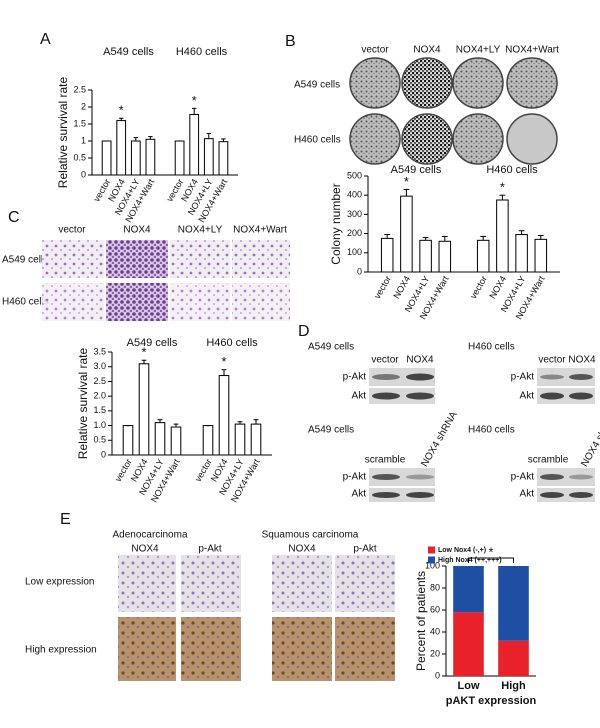 The width and height of the screenshot is (600, 728). What do you see at coordinates (14, 217) in the screenshot?
I see `panel-label: C` at bounding box center [14, 217].